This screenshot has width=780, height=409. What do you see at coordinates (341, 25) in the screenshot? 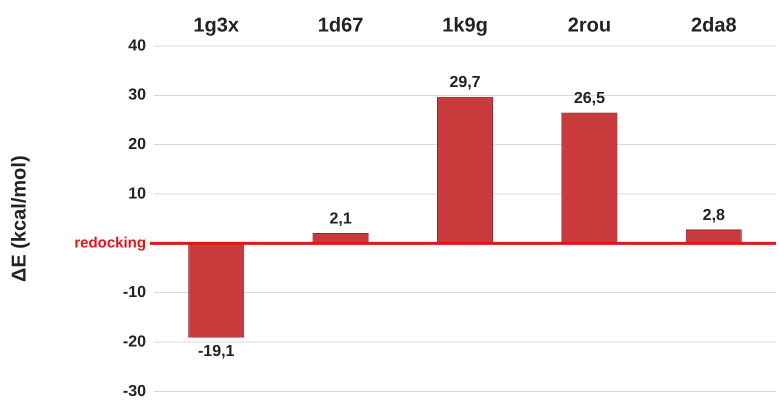
I see `x-tick-label: 1d67` at bounding box center [341, 25].